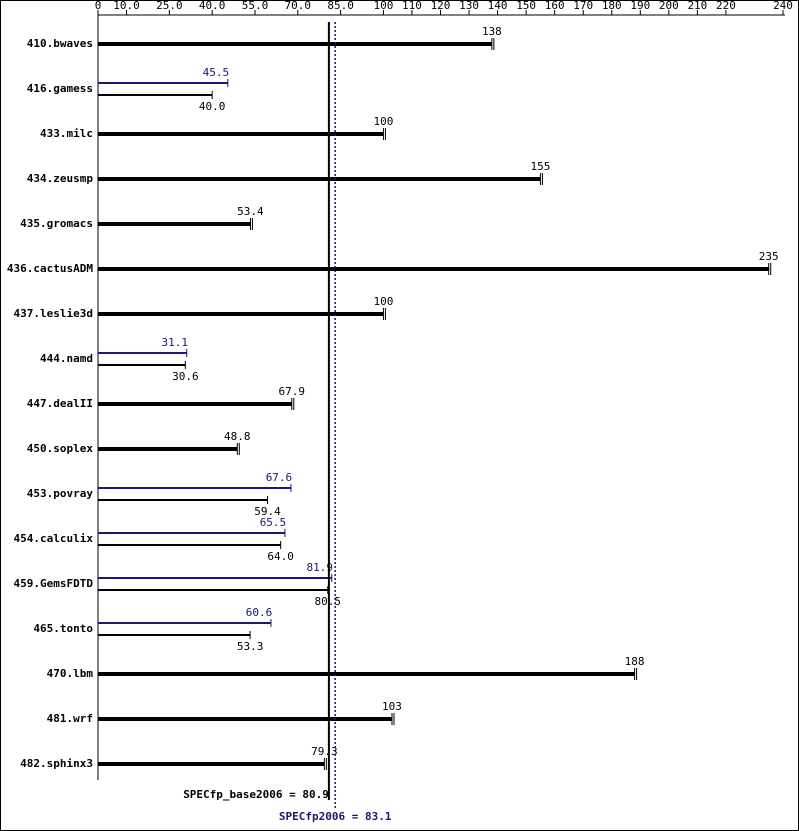 The width and height of the screenshot is (799, 831). Describe the element at coordinates (279, 477) in the screenshot. I see `value-label: 67.6` at that location.